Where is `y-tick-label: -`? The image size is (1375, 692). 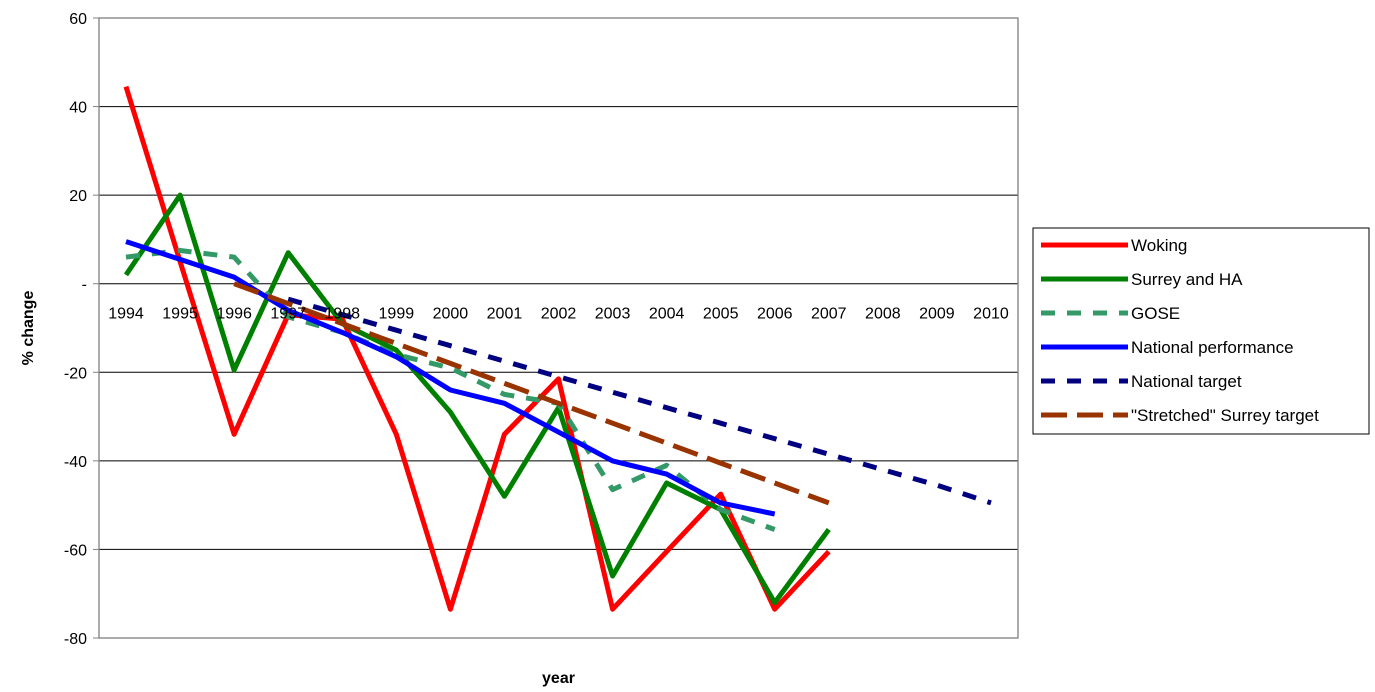
y-tick-label: - is located at coordinates (84, 285).